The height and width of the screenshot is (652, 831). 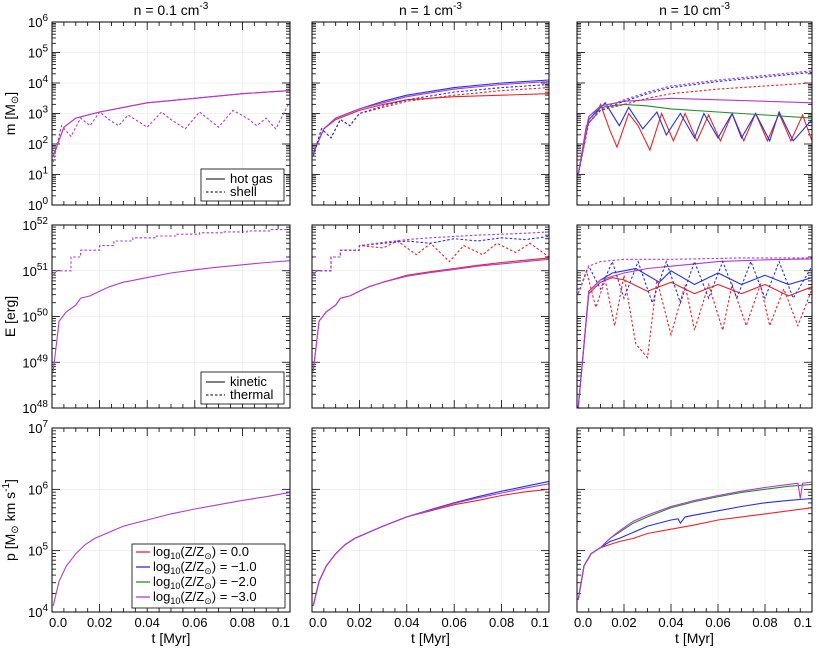 I want to click on y-tick-label: 10¹, so click(x=38, y=174).